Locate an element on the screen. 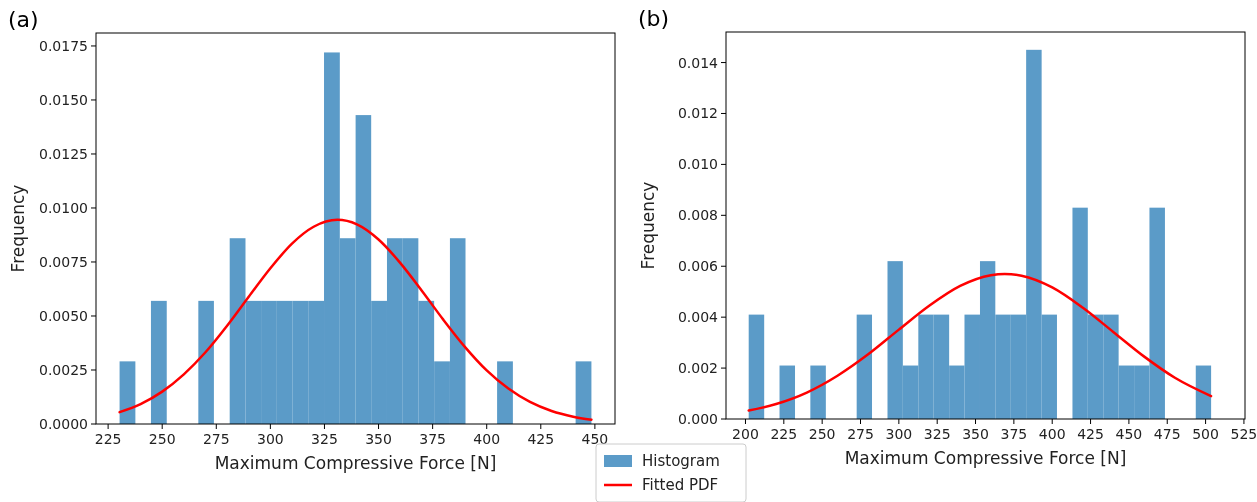 This screenshot has height=502, width=1257. y-tick-label: 0.010 is located at coordinates (697, 164).